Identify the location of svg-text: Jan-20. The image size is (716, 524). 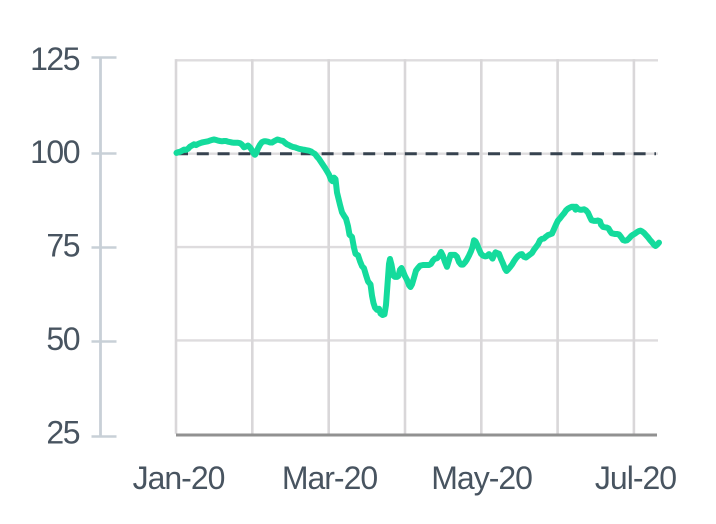
(179, 478).